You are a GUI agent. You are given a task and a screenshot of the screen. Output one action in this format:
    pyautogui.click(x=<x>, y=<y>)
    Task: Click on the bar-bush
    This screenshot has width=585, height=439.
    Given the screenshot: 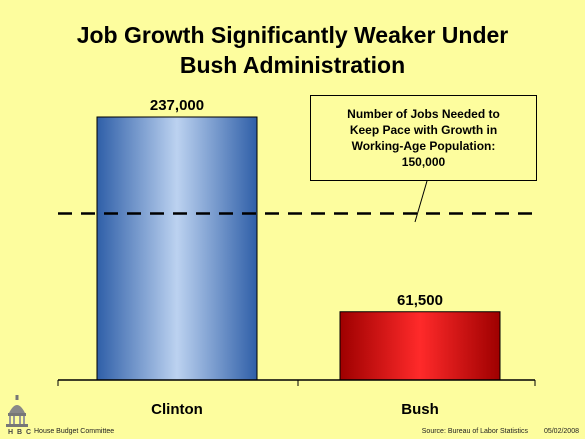 What is the action you would take?
    pyautogui.click(x=420, y=346)
    